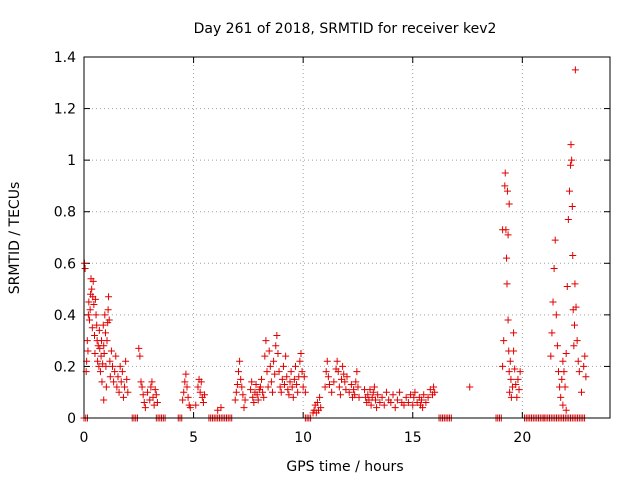 This screenshot has height=480, width=640. What do you see at coordinates (65, 58) in the screenshot?
I see `y-tick-label: 1.4` at bounding box center [65, 58].